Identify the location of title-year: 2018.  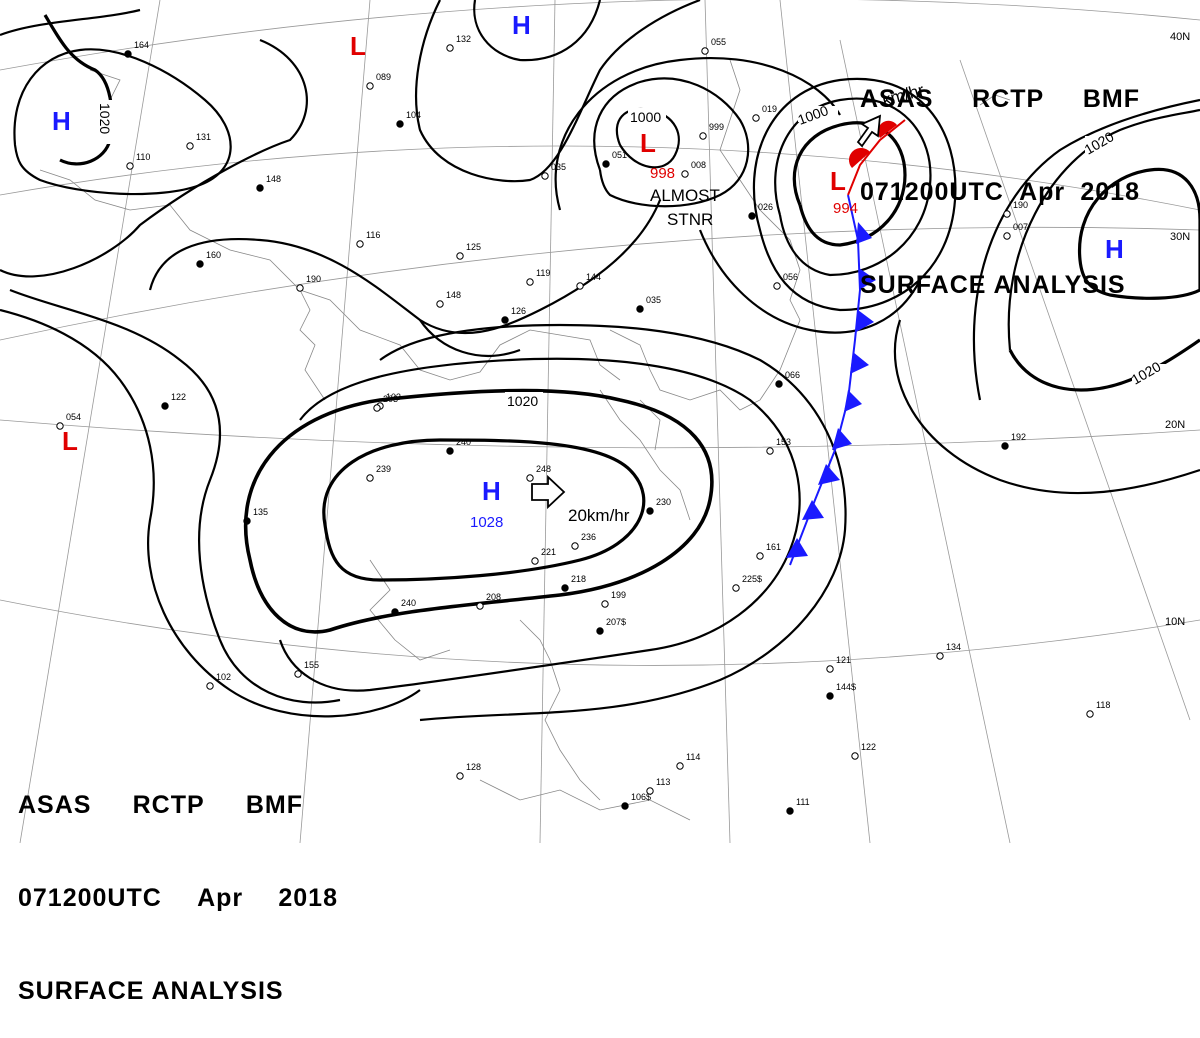
(1110, 192).